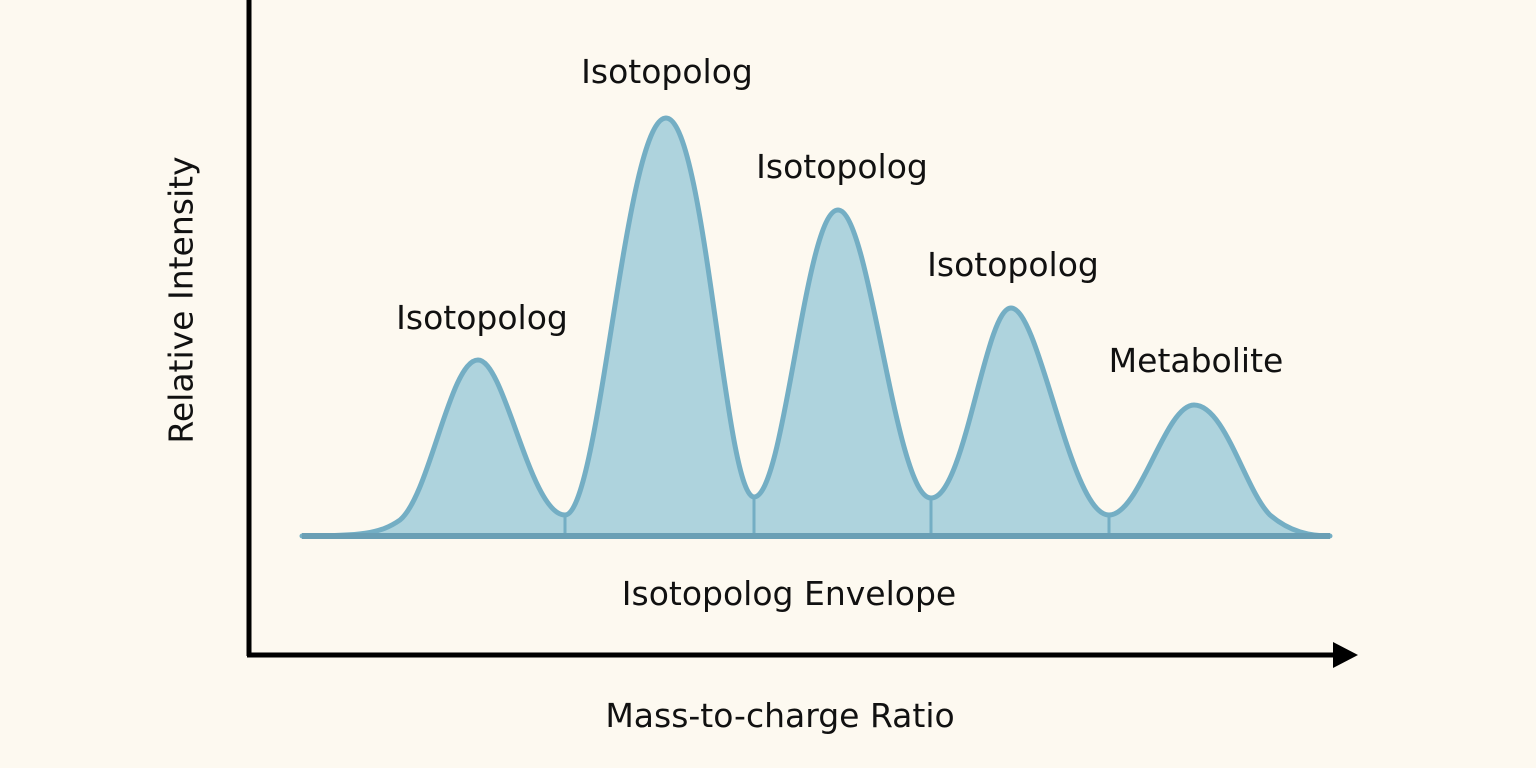  What do you see at coordinates (780, 715) in the screenshot?
I see `x-axis-label: Mass-to-charge Ratio` at bounding box center [780, 715].